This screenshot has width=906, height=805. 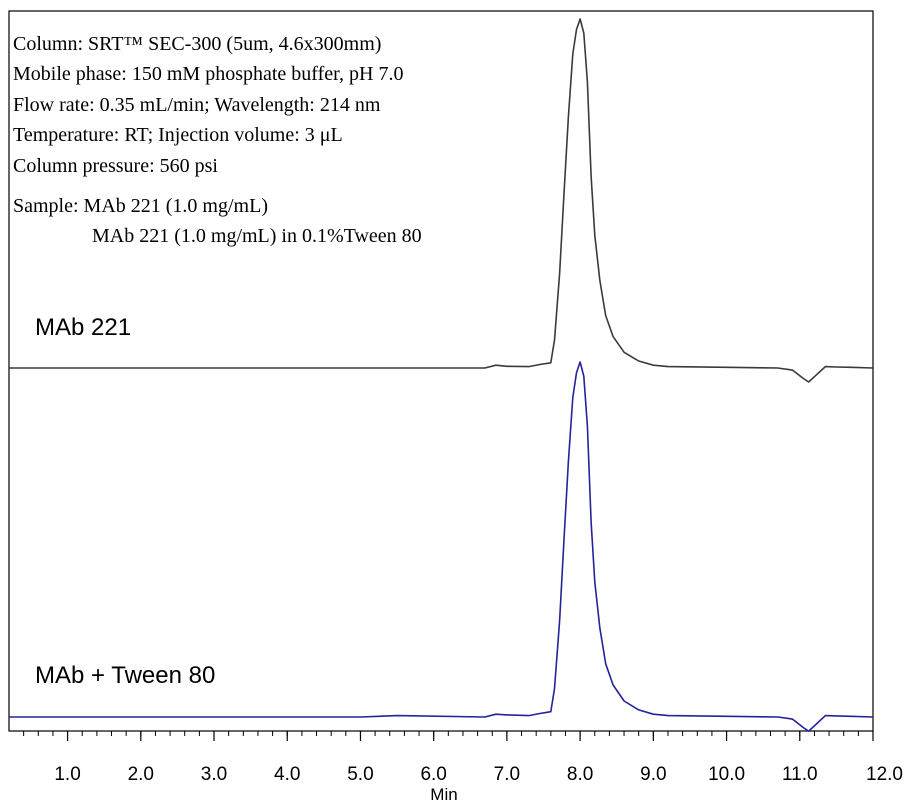 What do you see at coordinates (726, 774) in the screenshot?
I see `x-tick-label: 10.0` at bounding box center [726, 774].